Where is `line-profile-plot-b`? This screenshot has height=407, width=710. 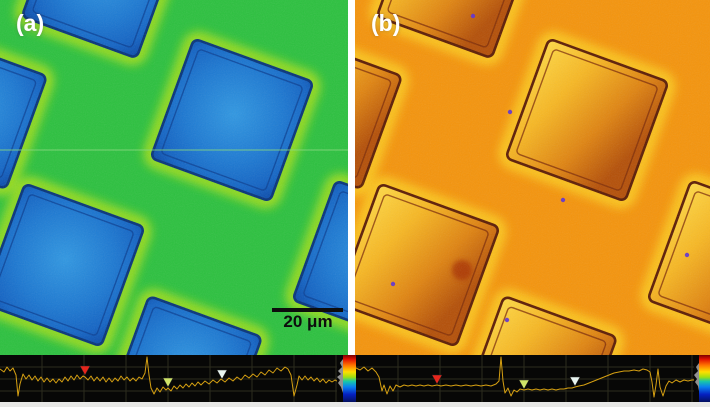
line-profile-plot-b is located at coordinates (525, 378).